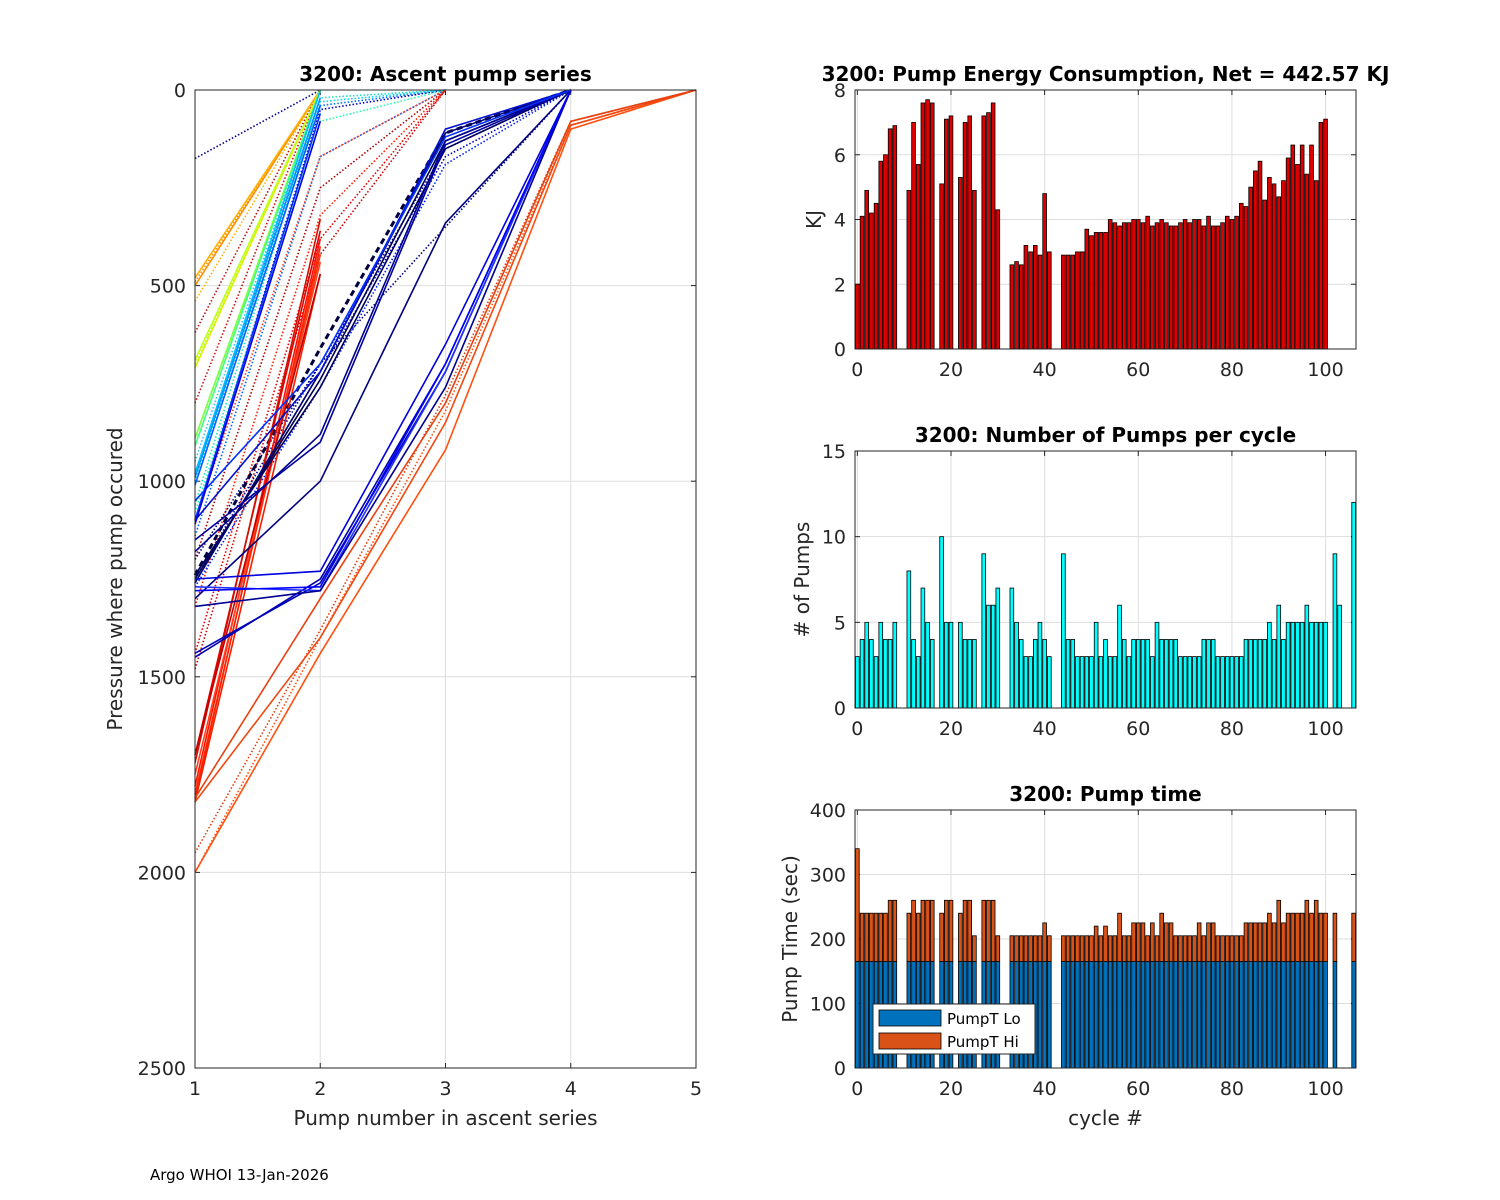 This screenshot has height=1200, width=1500. I want to click on y-tick-label: 4, so click(840, 221).